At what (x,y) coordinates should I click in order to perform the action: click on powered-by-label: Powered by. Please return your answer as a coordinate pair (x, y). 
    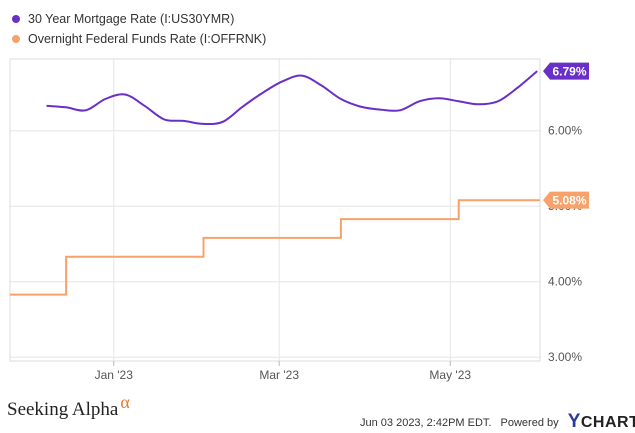
    Looking at the image, I should click on (529, 423).